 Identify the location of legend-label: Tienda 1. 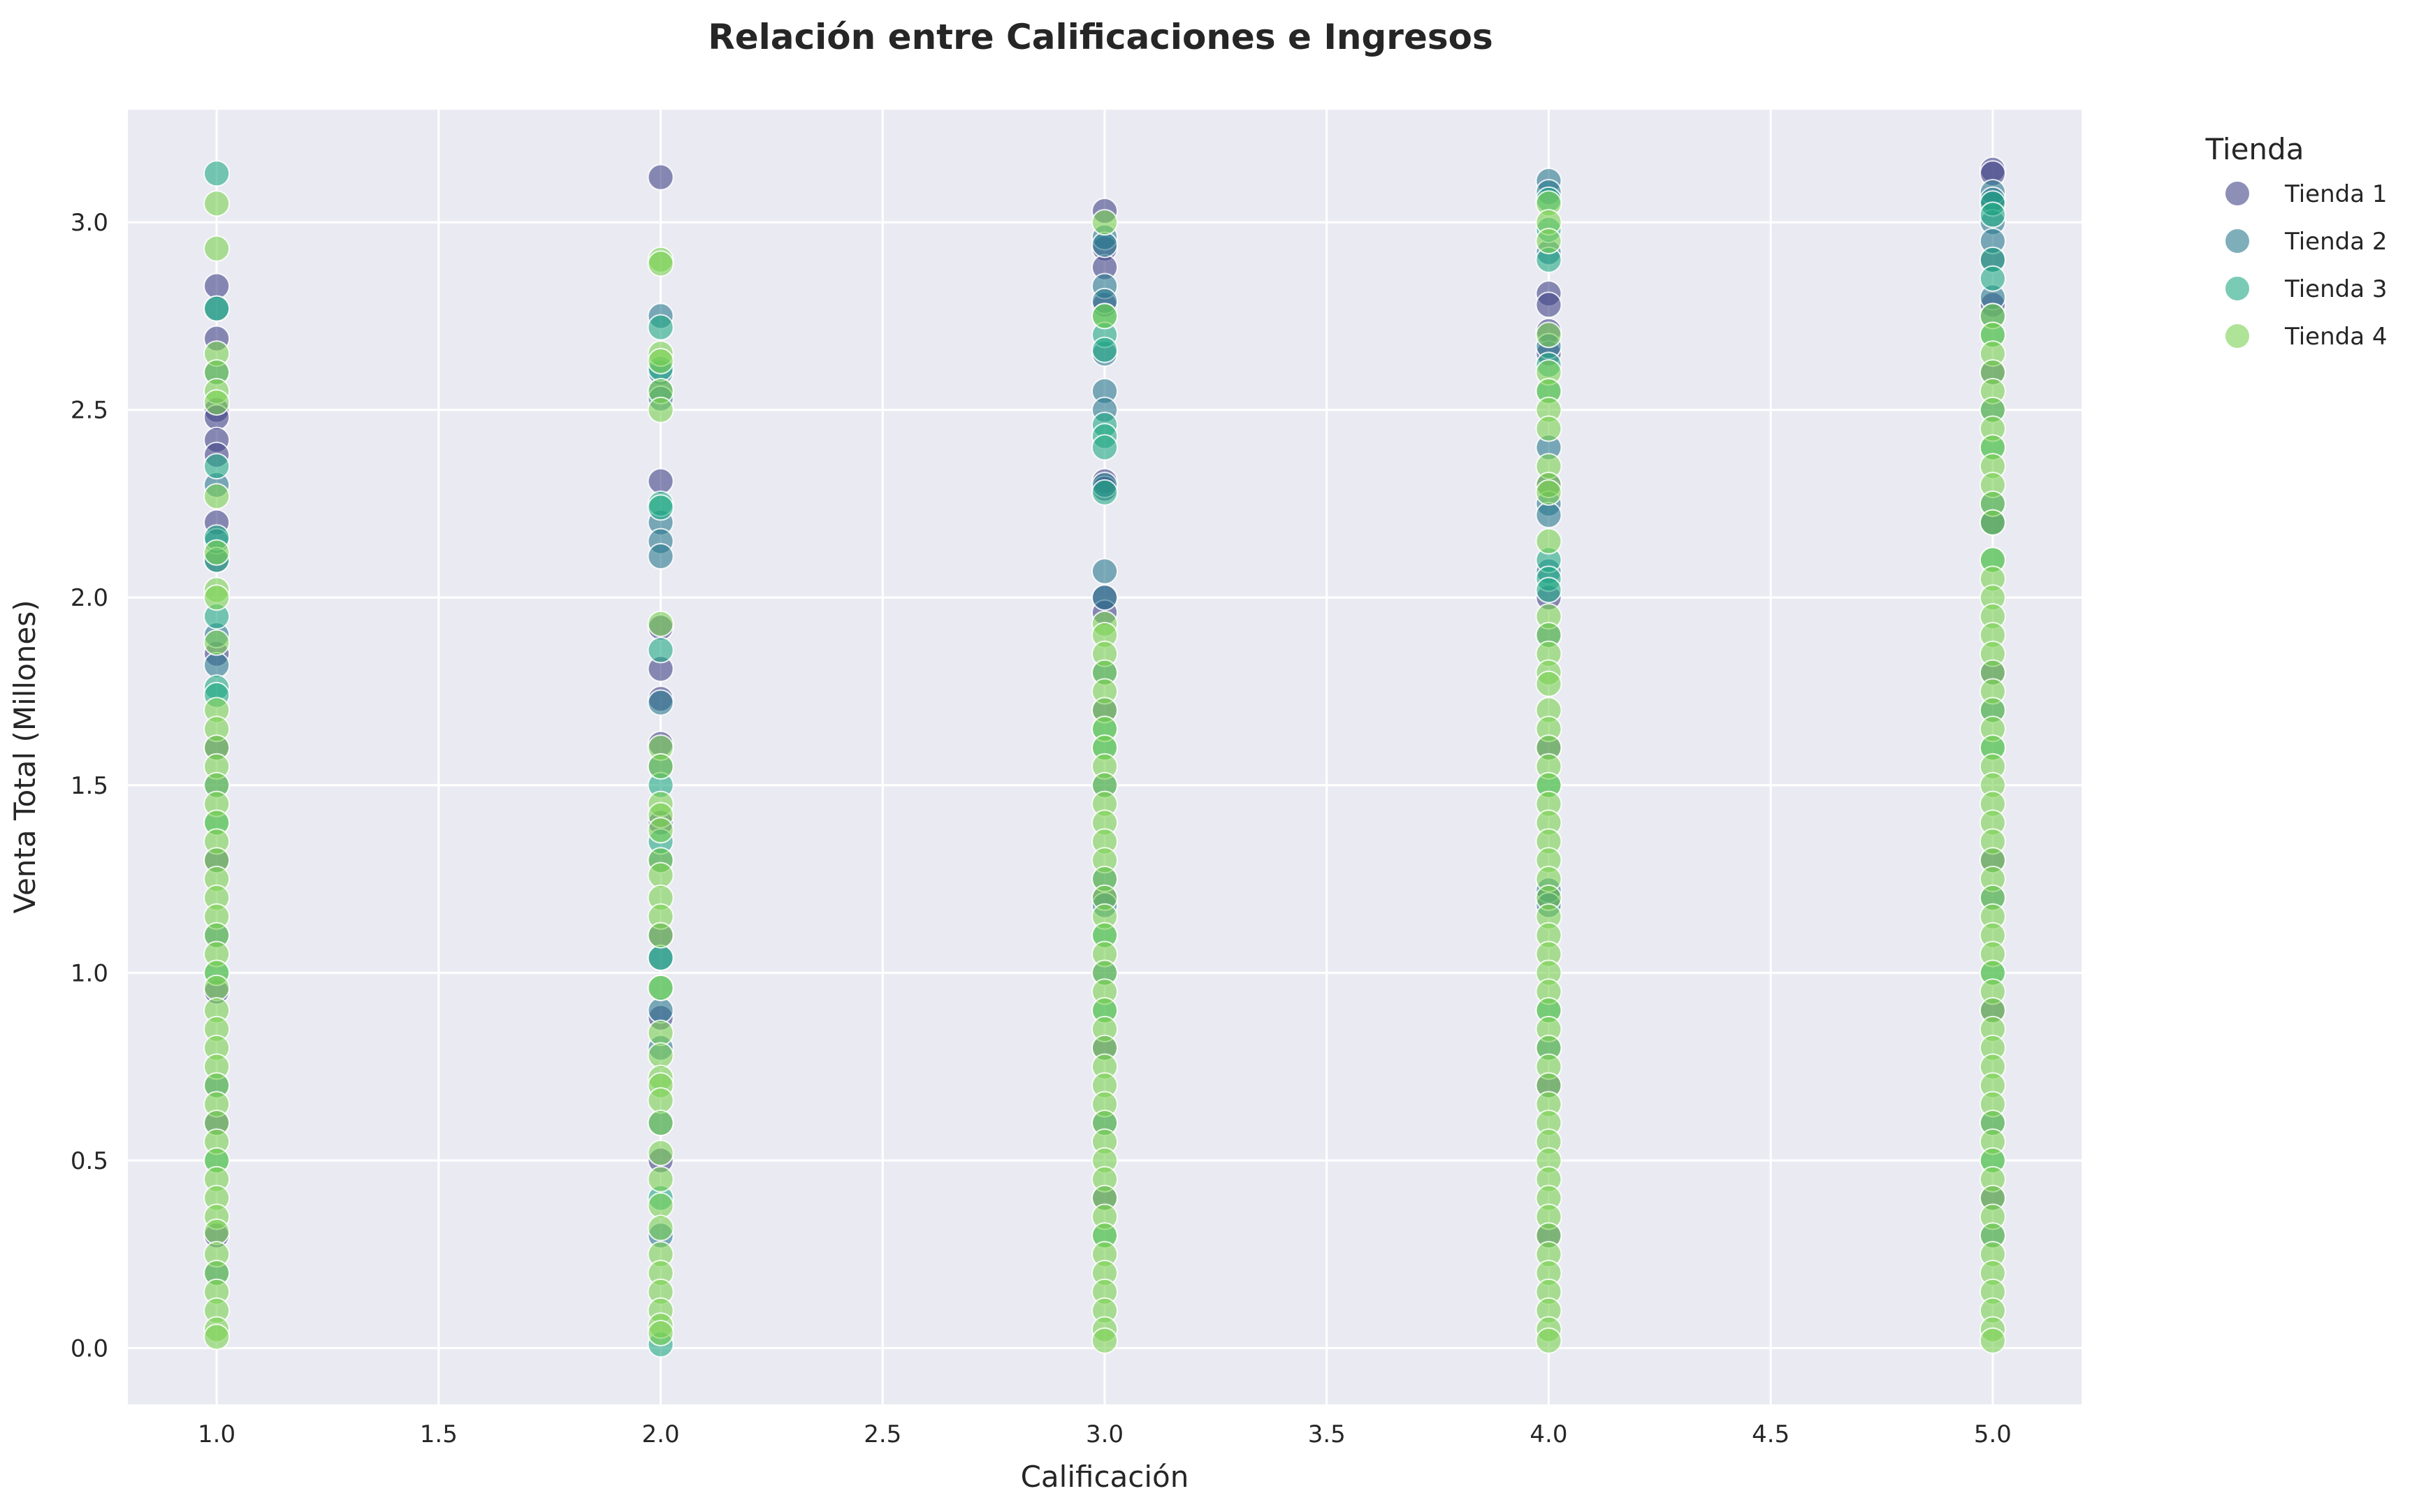
(2336, 194).